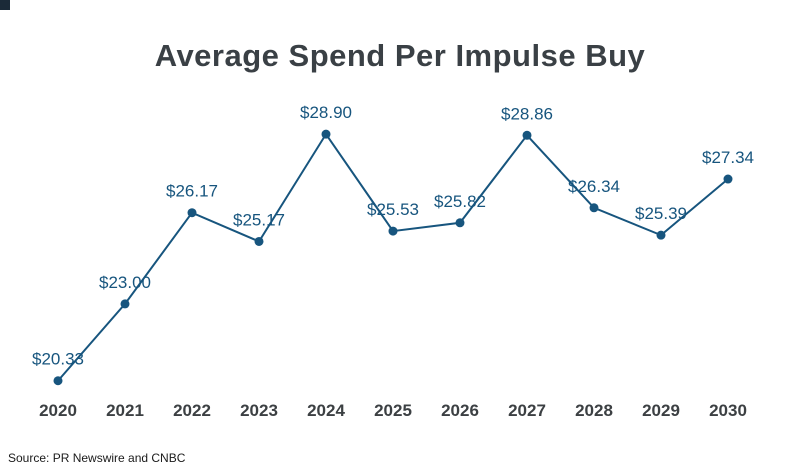  I want to click on x-tick-label: 2022, so click(192, 410).